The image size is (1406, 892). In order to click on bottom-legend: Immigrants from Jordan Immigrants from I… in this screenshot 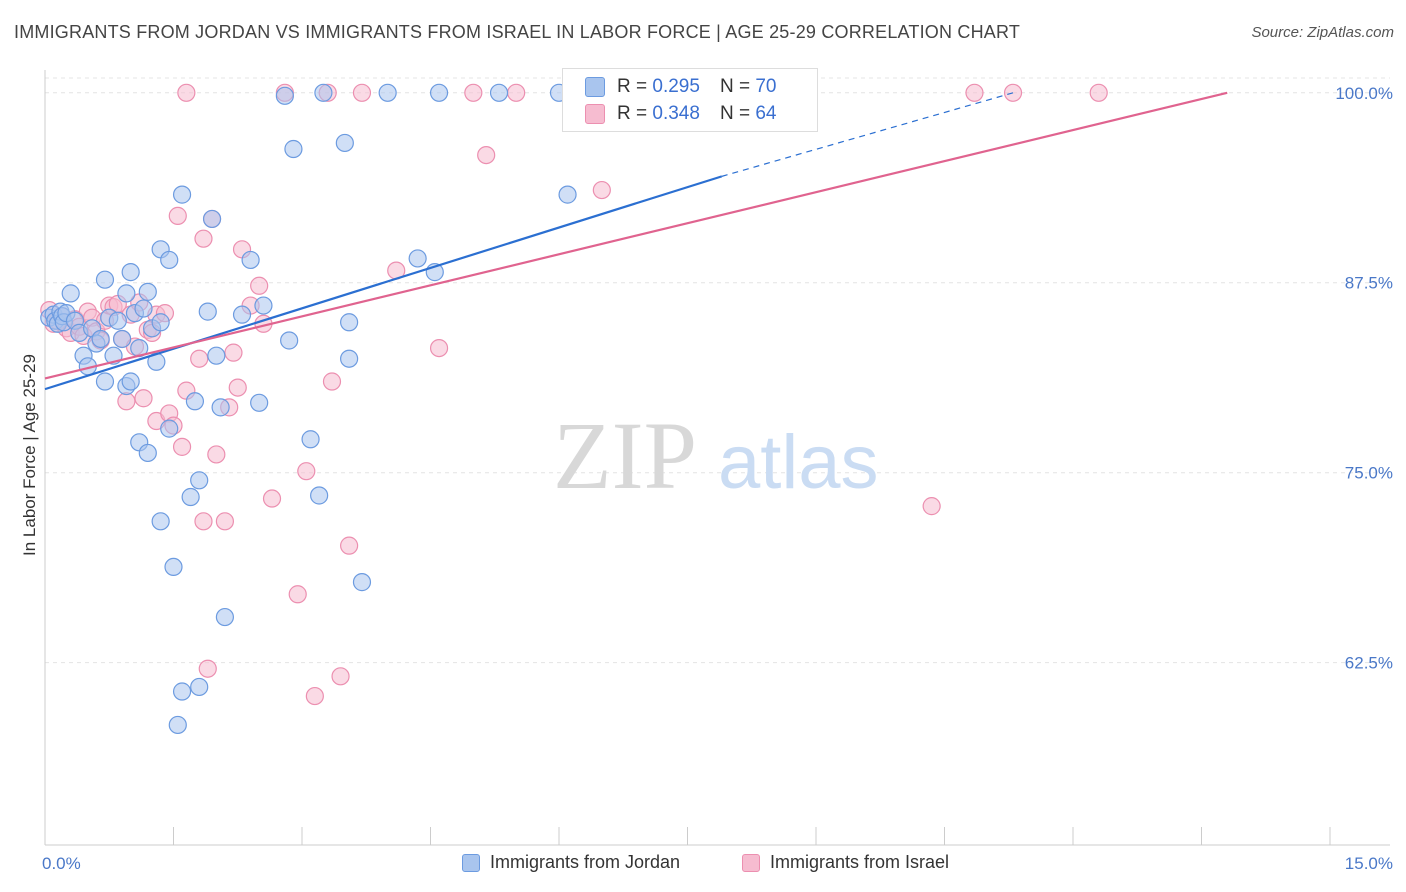, I will do `click(703, 865)`.